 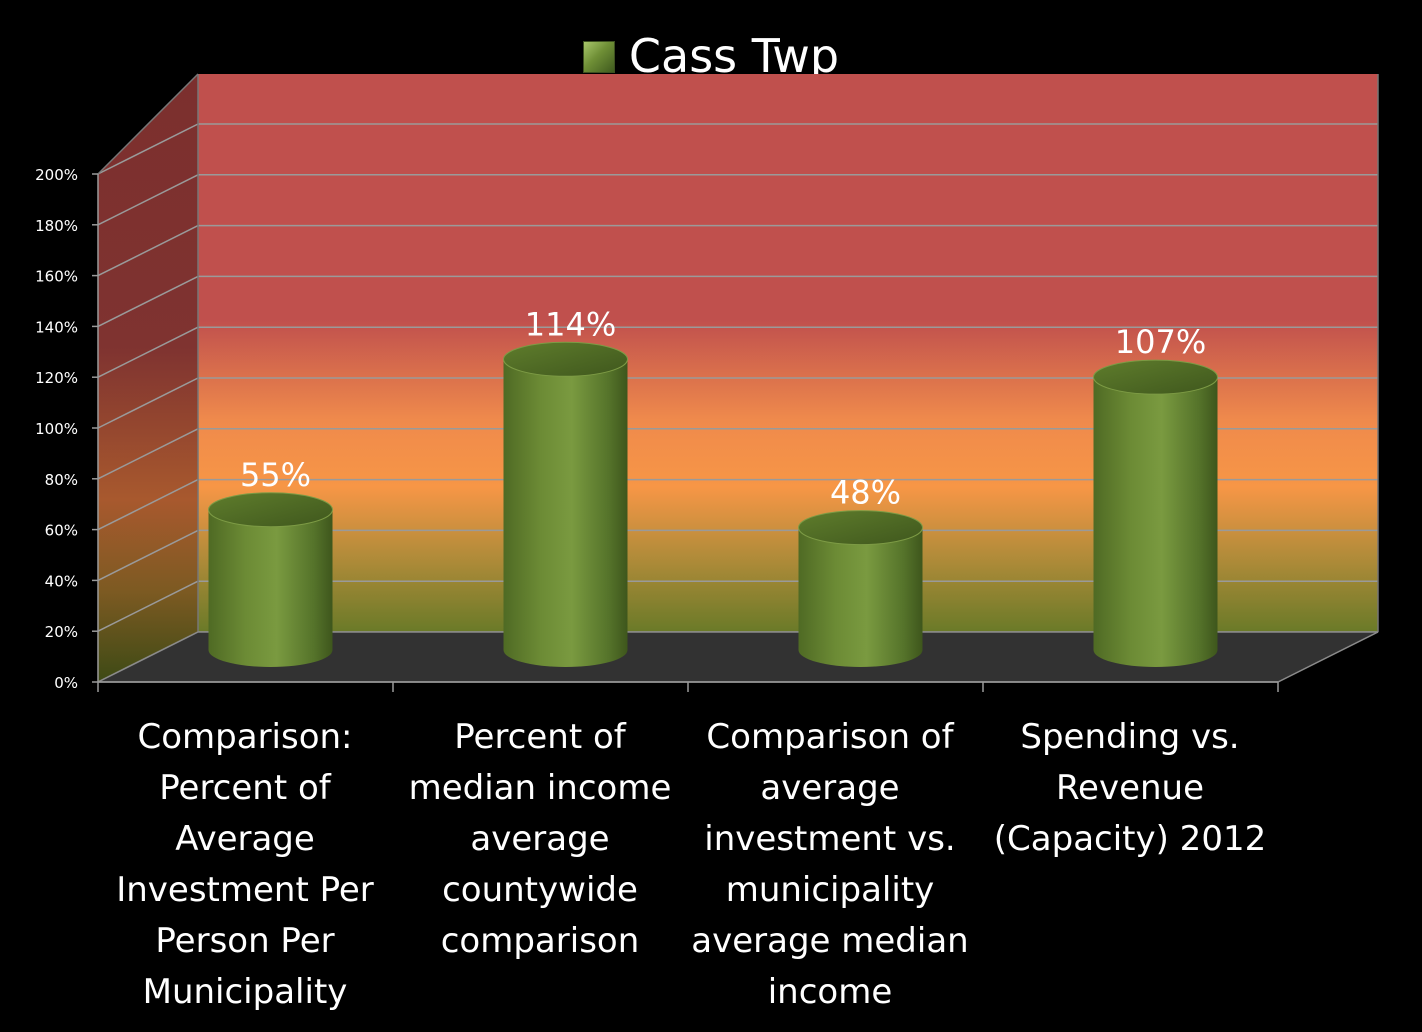 What do you see at coordinates (61, 632) in the screenshot?
I see `y-tick-label: 20%` at bounding box center [61, 632].